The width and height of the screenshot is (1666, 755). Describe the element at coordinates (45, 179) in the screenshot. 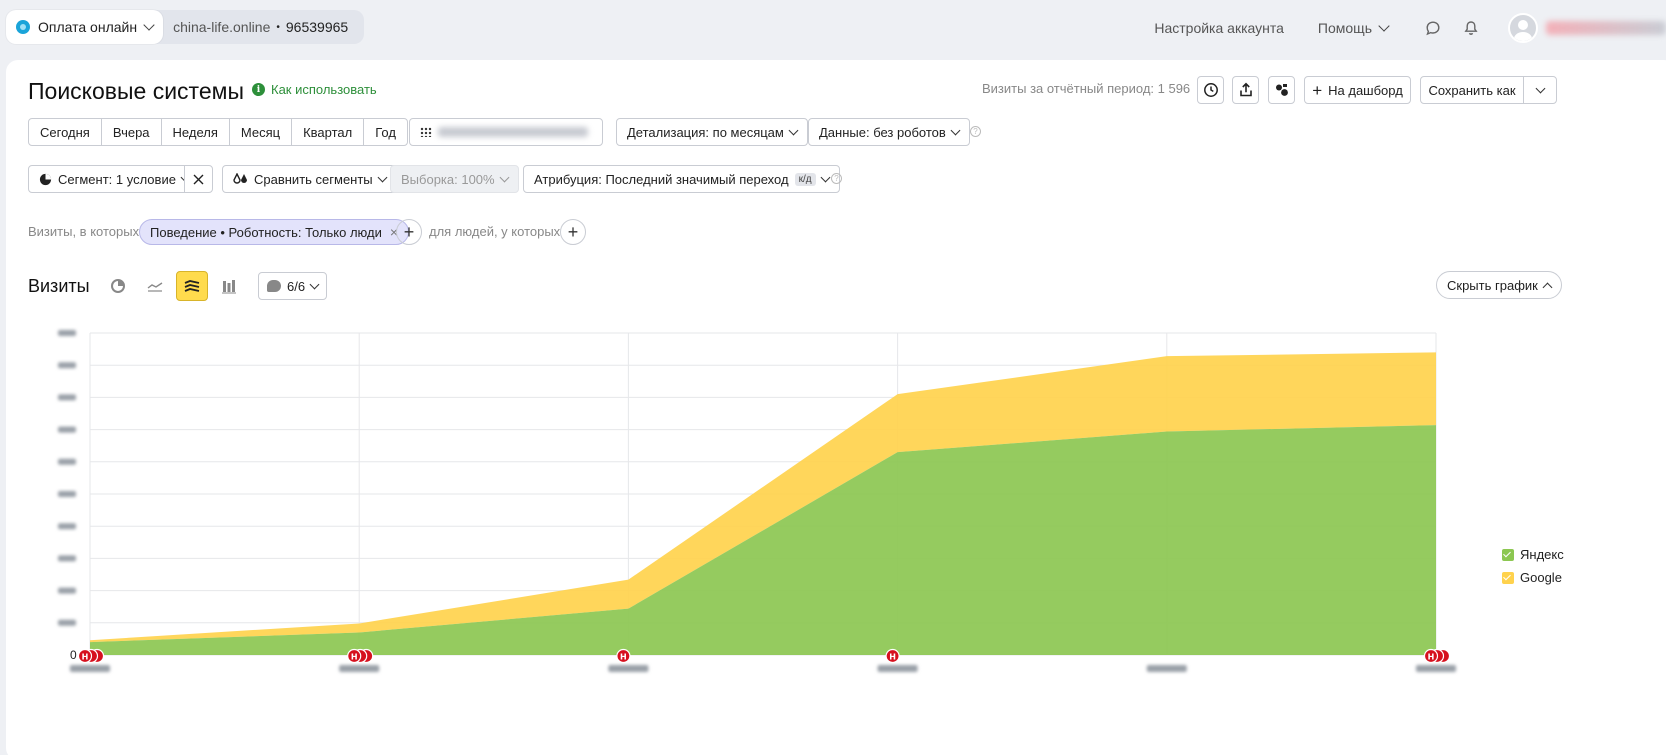

I see `pie-icon` at that location.